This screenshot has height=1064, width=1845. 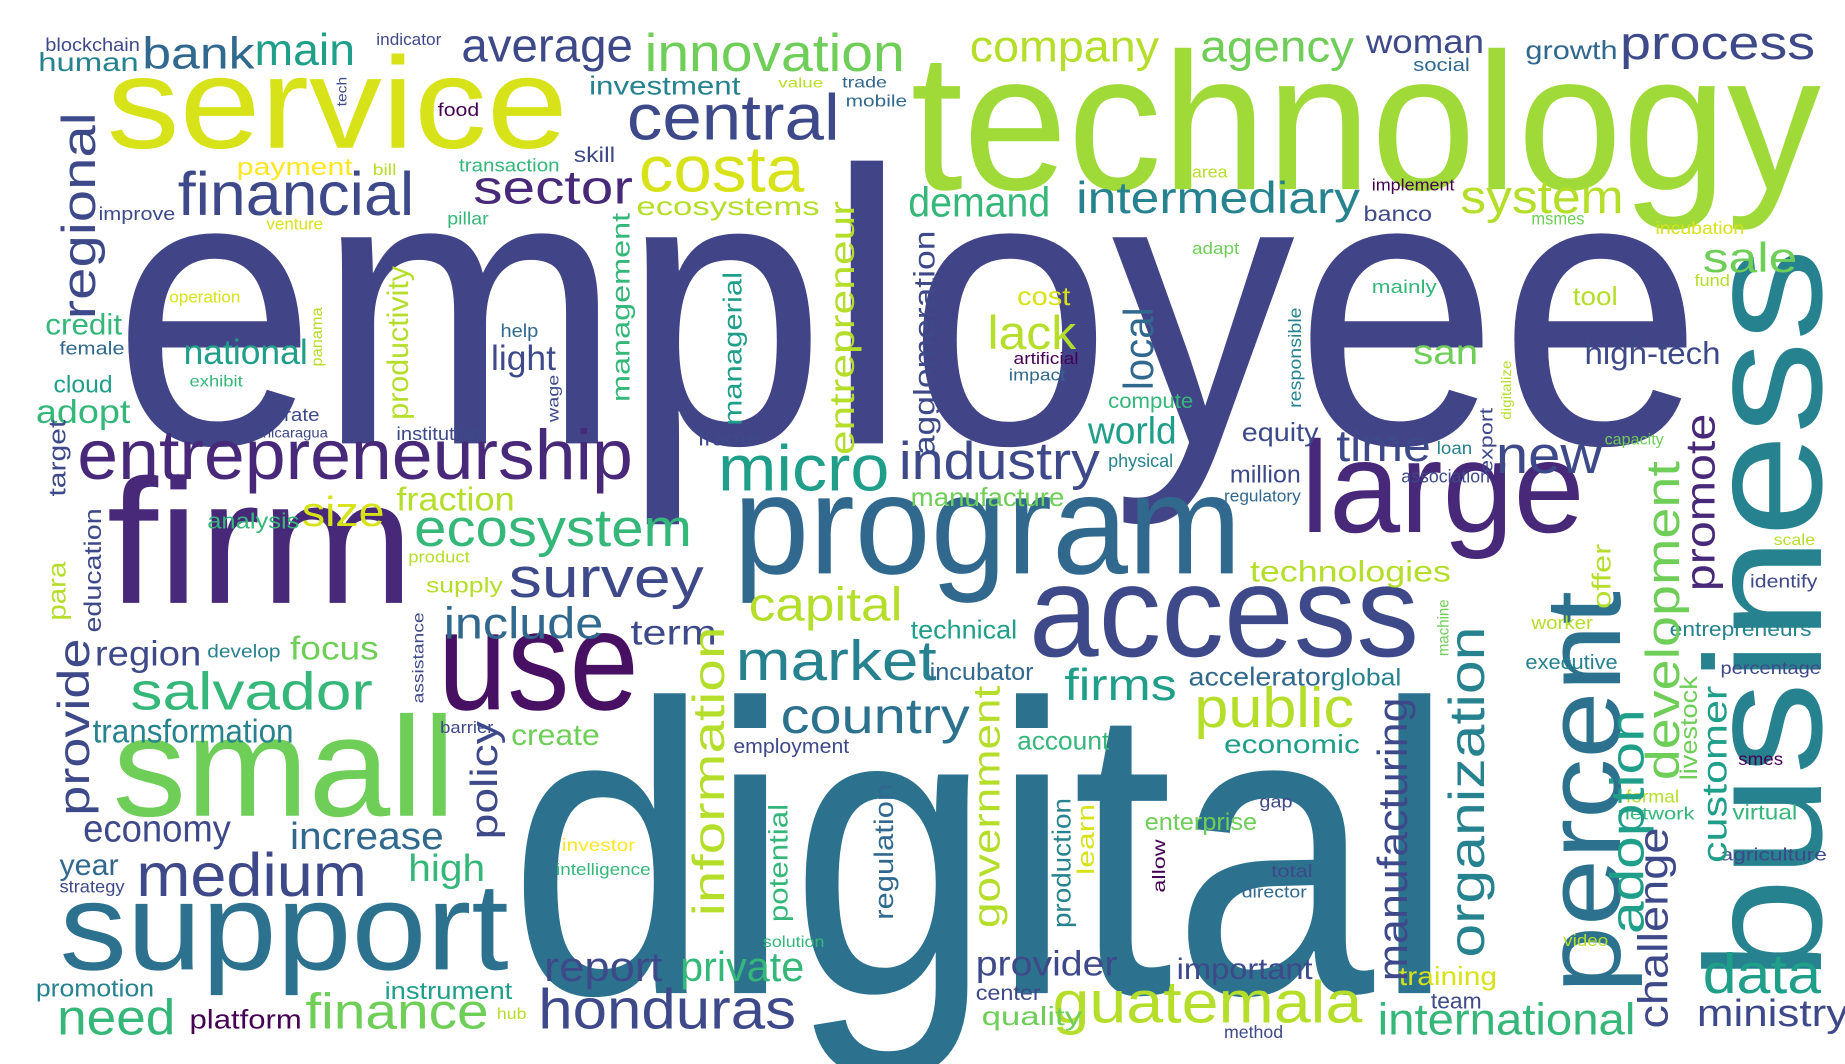 What do you see at coordinates (1541, 197) in the screenshot?
I see `word: system` at bounding box center [1541, 197].